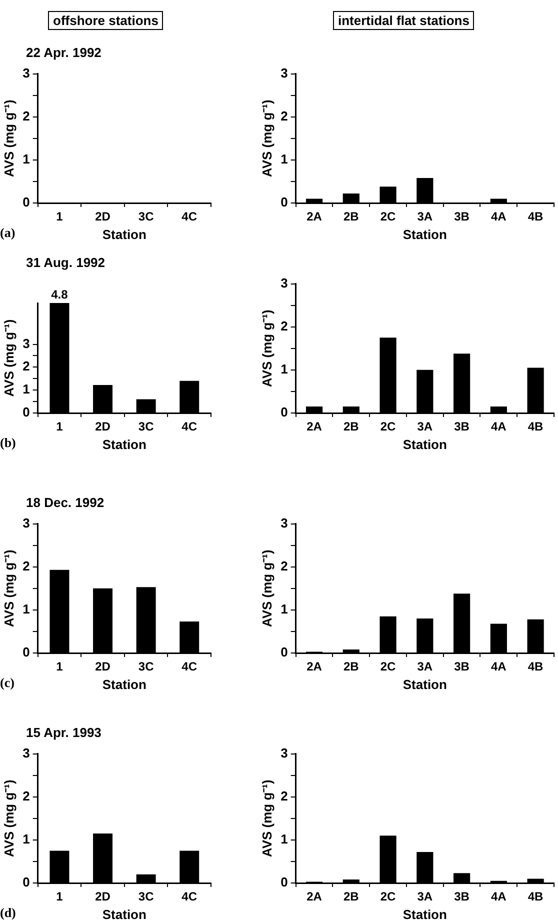 This screenshot has height=921, width=558. What do you see at coordinates (65, 263) in the screenshot?
I see `chart-subtitle: 31 Aug. 1992` at bounding box center [65, 263].